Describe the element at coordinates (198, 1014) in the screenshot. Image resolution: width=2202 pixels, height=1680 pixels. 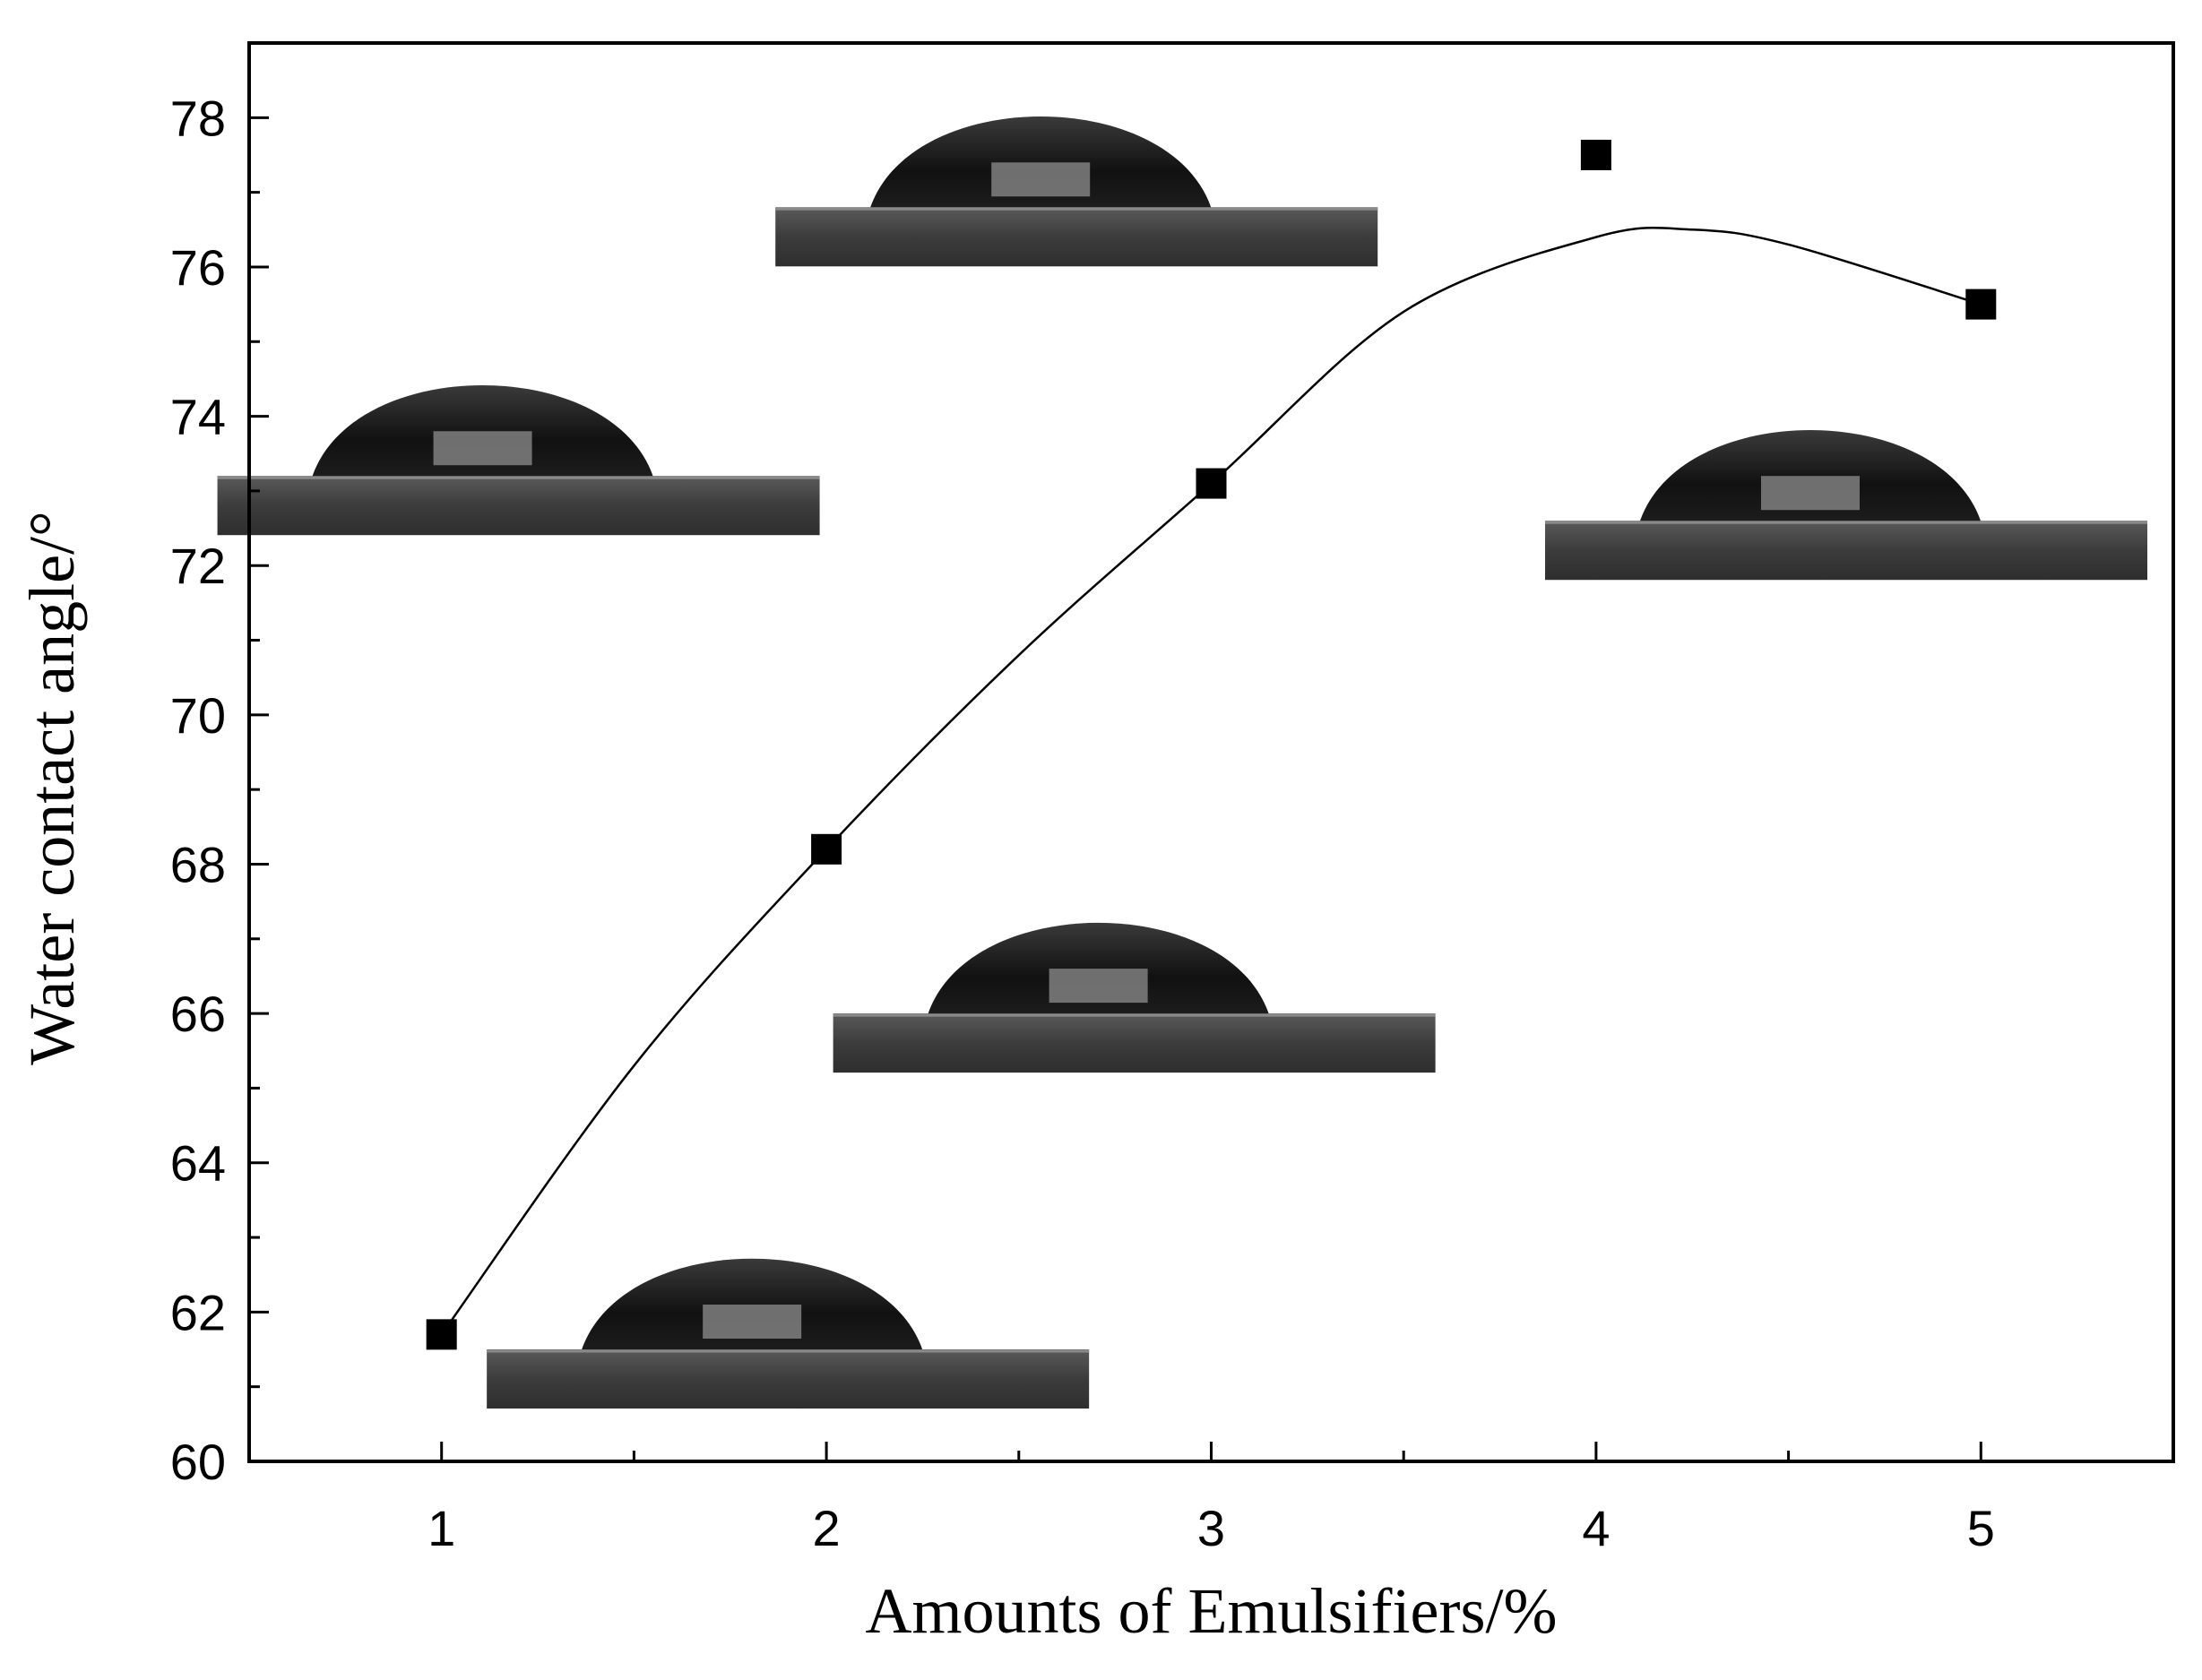
I see `y-tick-label: 66` at that location.